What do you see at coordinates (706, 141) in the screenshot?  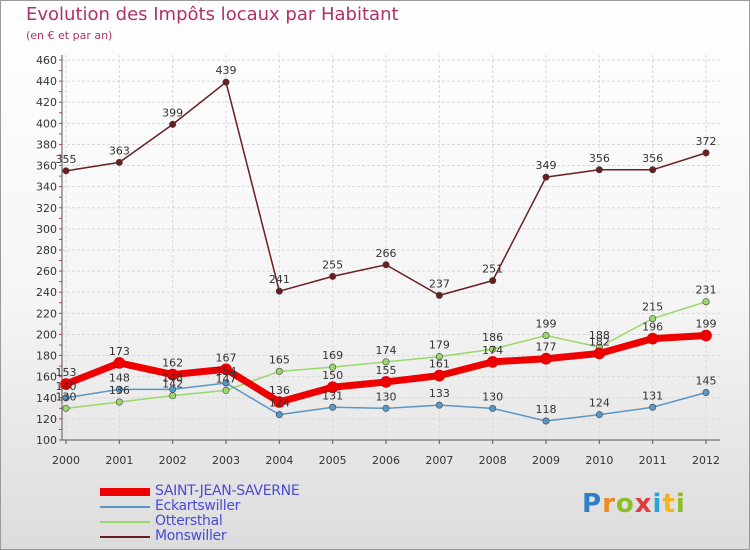 I see `data-label: 372` at bounding box center [706, 141].